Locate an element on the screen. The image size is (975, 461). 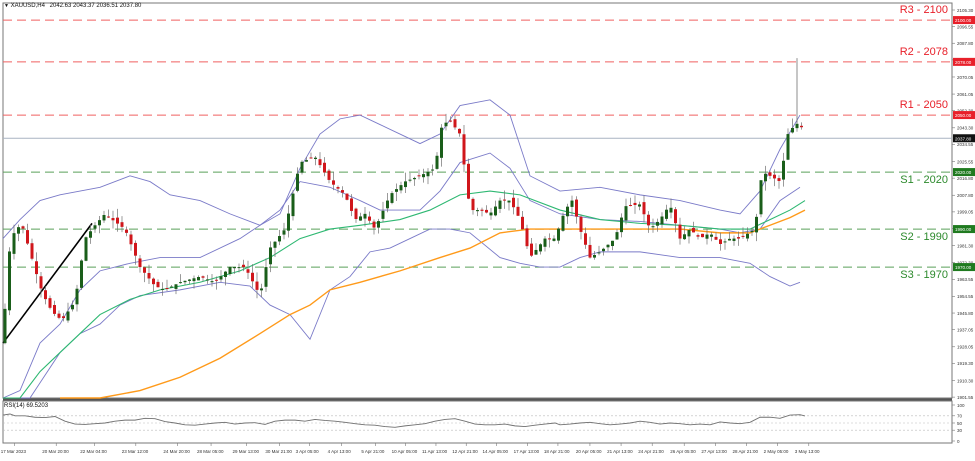
x-tick-label: 21 Apr 13:00 is located at coordinates (620, 451).